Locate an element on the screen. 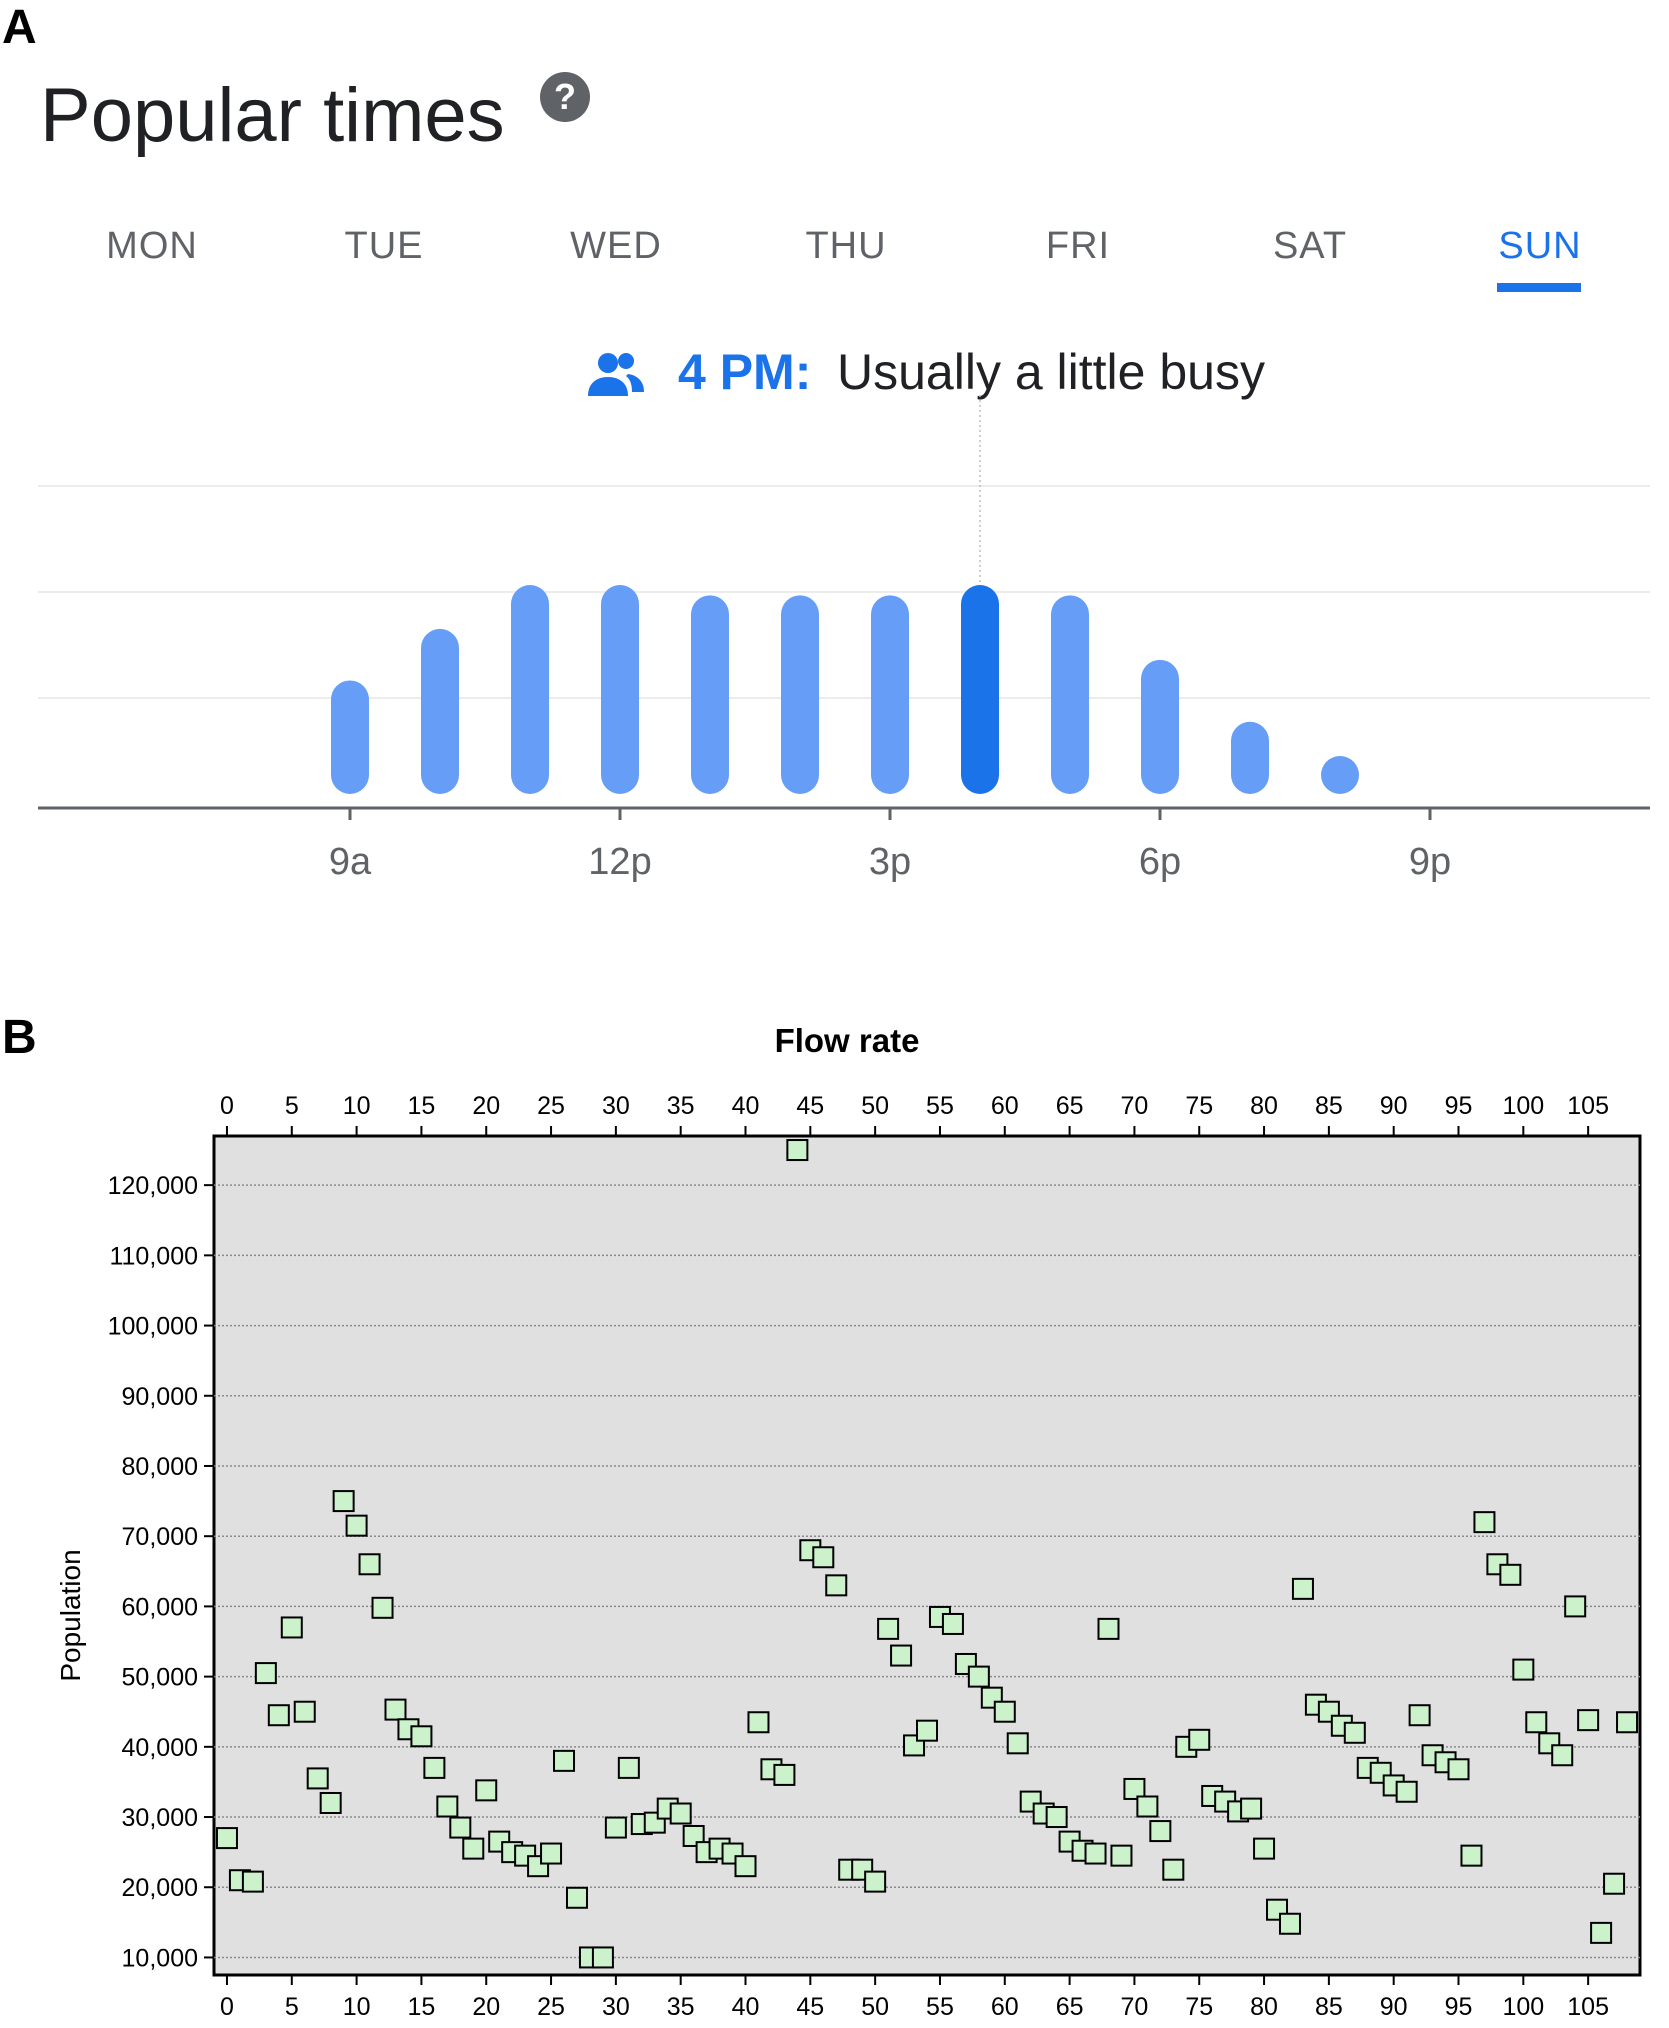 The image size is (1669, 2028). tab-sun: SUN is located at coordinates (1540, 246).